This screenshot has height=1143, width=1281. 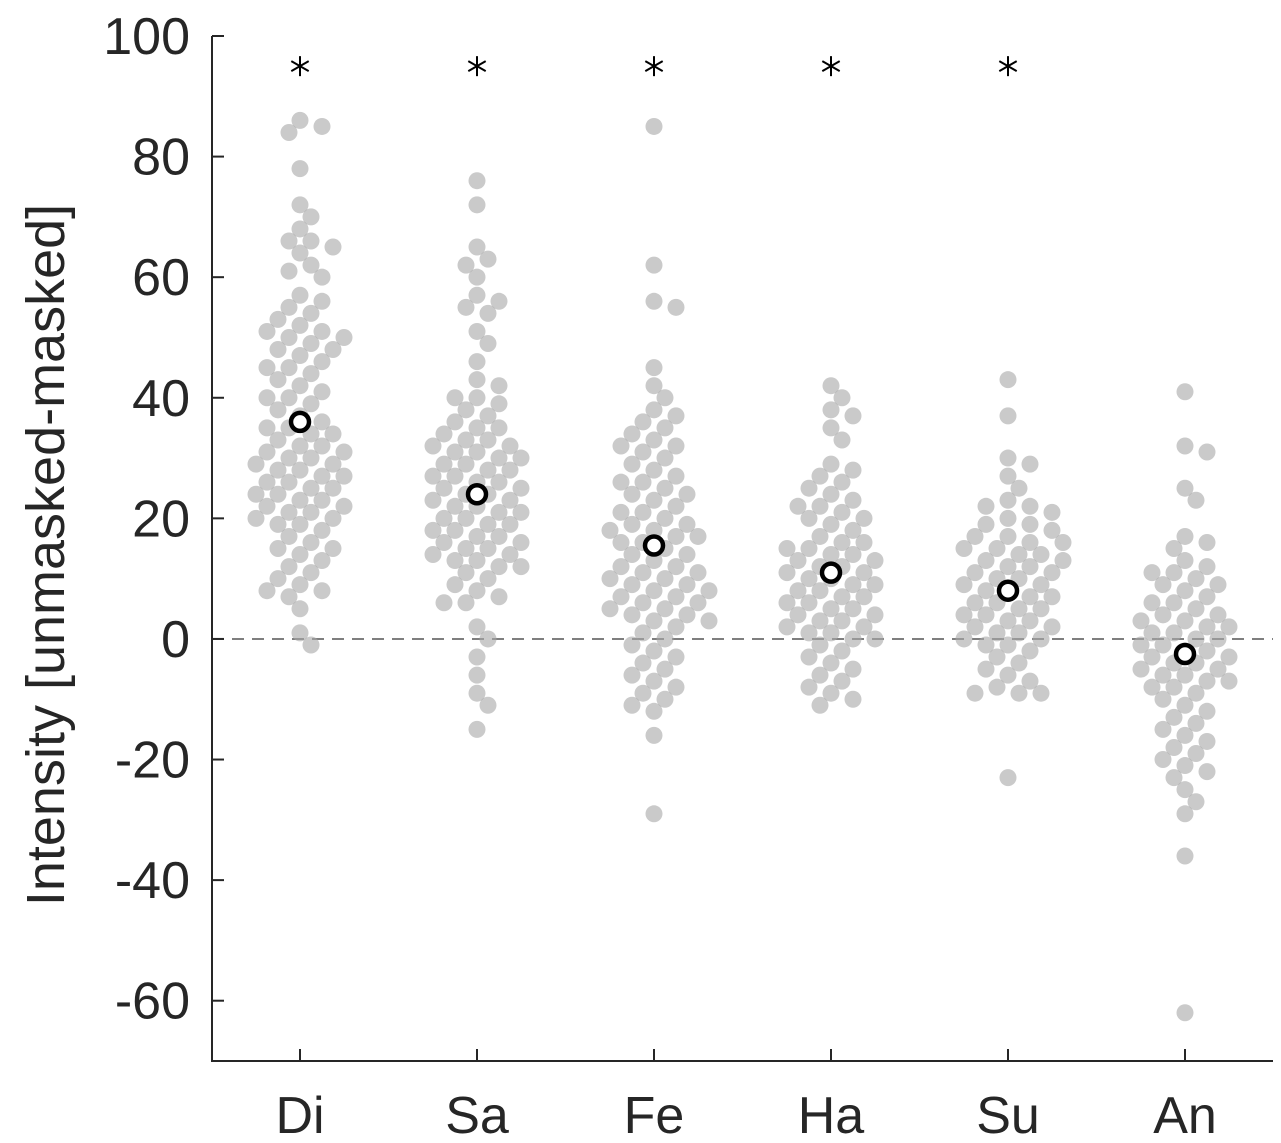 What do you see at coordinates (477, 494) in the screenshot?
I see `mean-marker-sa` at bounding box center [477, 494].